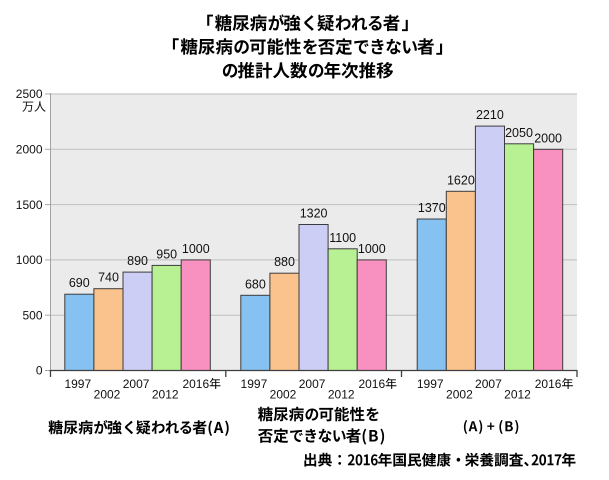 Image resolution: width=609 pixels, height=480 pixels. What do you see at coordinates (519, 133) in the screenshot?
I see `svg-text: 2050` at bounding box center [519, 133].